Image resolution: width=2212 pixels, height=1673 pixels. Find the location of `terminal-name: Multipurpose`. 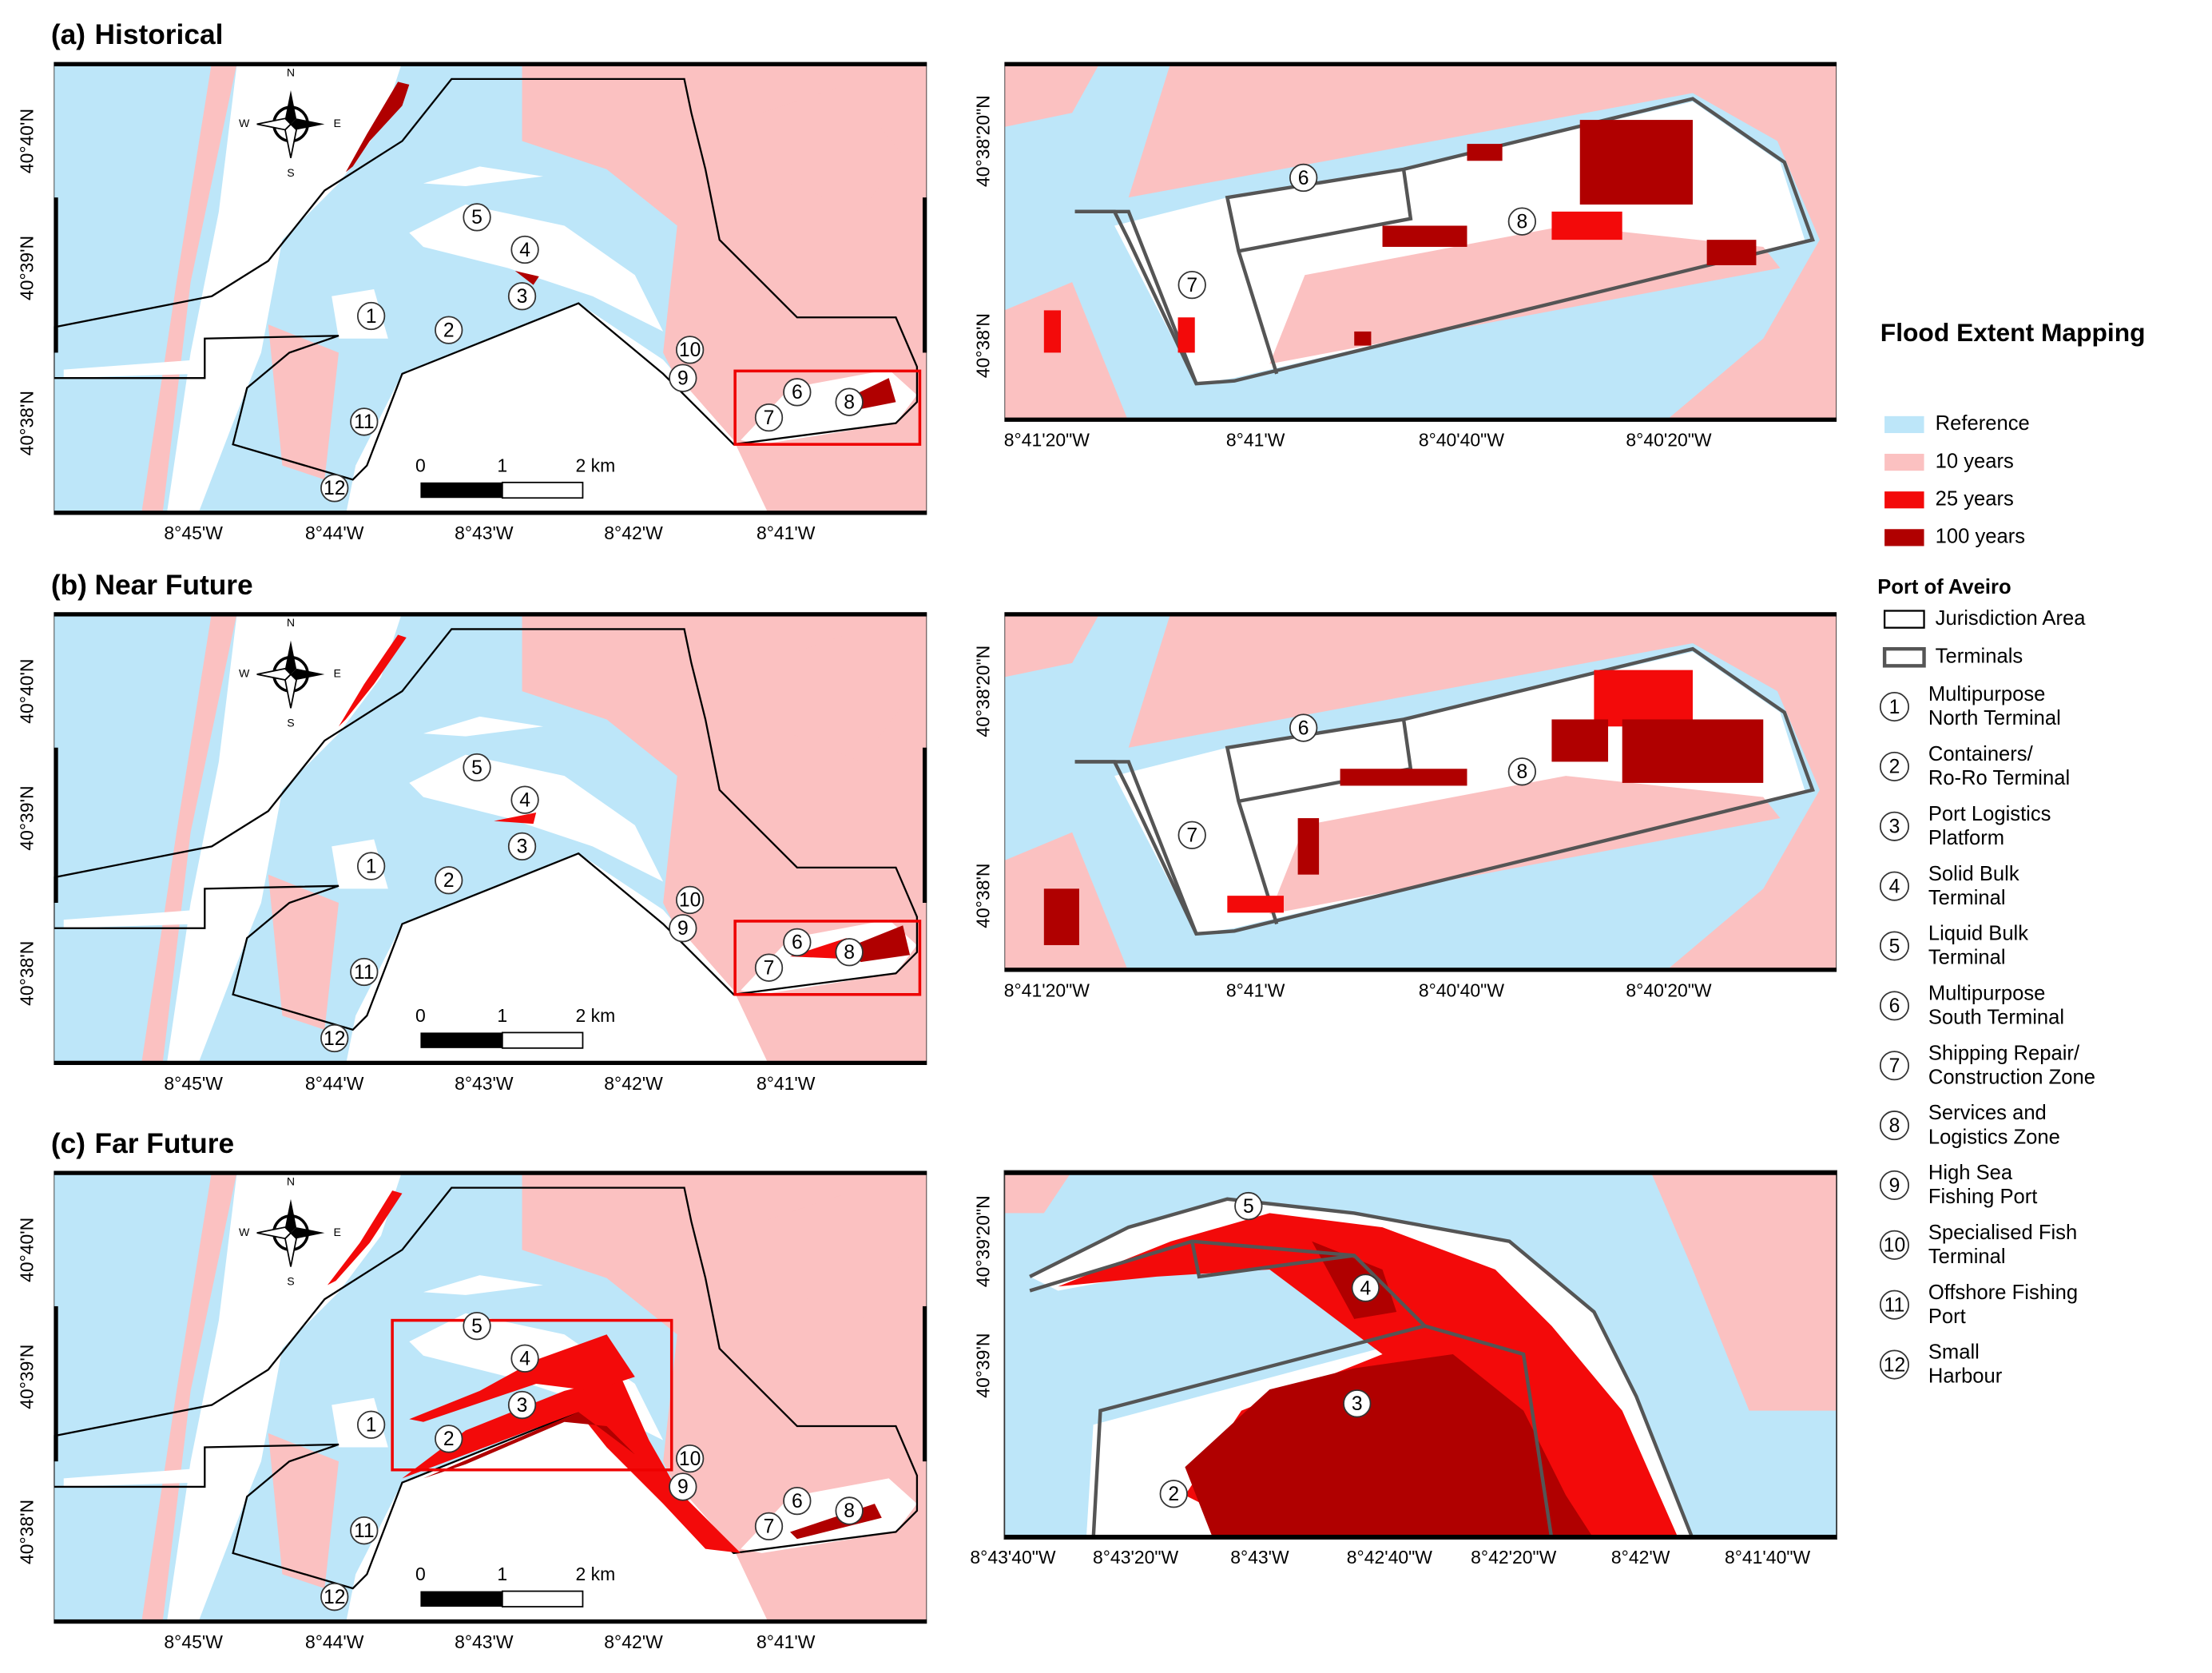

terminal-name: Multipurpose is located at coordinates (1987, 994).